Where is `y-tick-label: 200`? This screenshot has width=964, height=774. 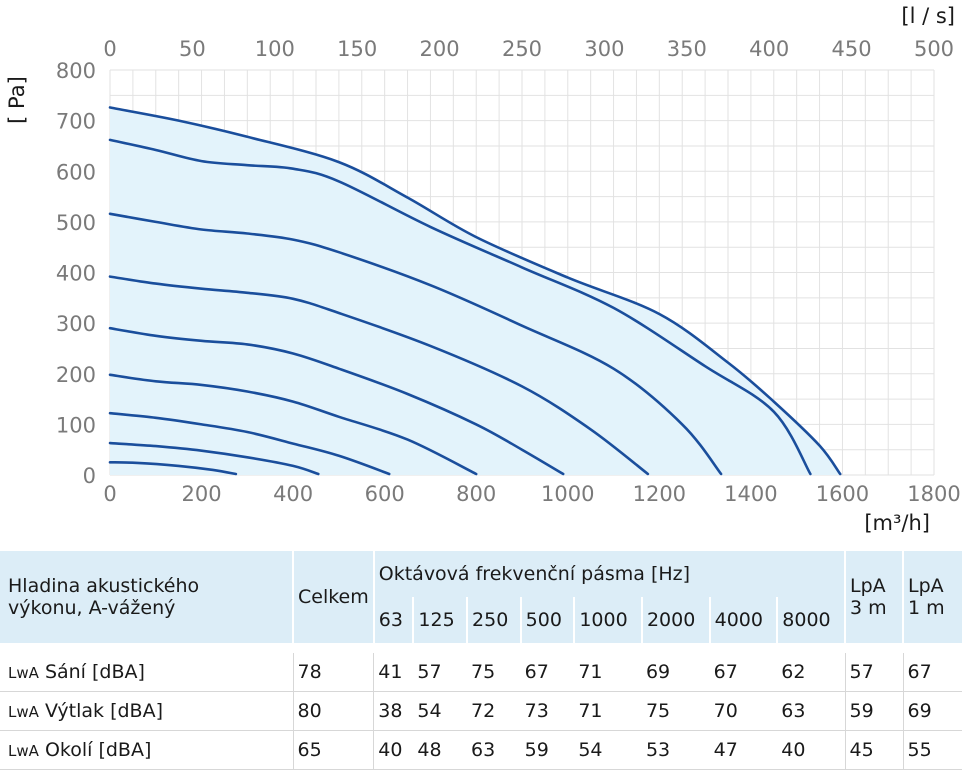 y-tick-label: 200 is located at coordinates (76, 375).